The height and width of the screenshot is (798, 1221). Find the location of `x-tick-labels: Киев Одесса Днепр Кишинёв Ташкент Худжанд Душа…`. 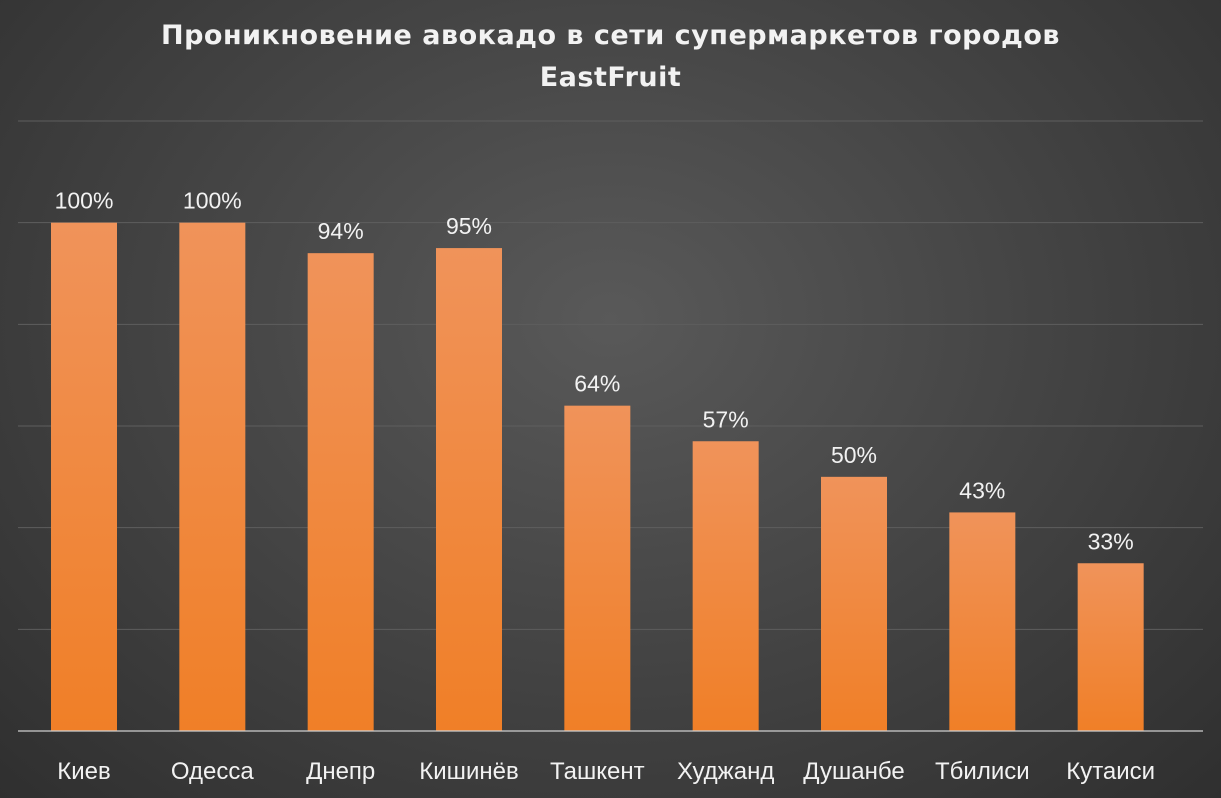

x-tick-labels: Киев Одесса Днепр Кишинёв Ташкент Худжанд Душа… is located at coordinates (606, 771).